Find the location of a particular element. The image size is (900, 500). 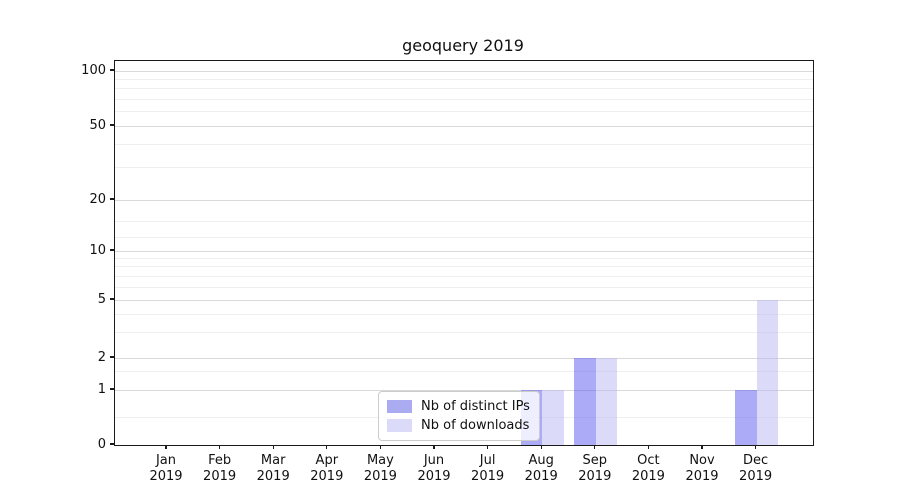

x-tick-label-jul: Jul 2019 is located at coordinates (488, 468).